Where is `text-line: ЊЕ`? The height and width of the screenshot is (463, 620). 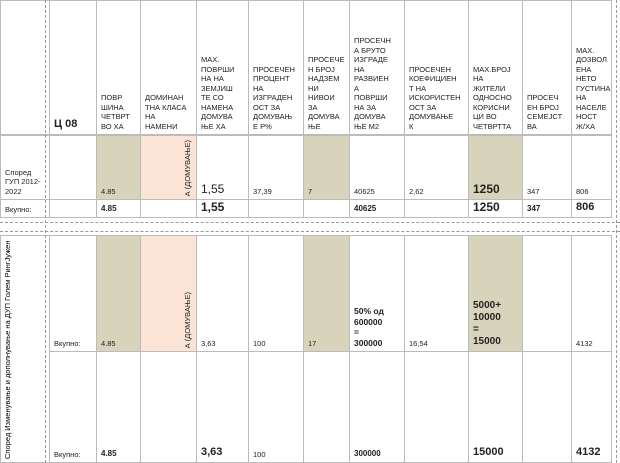 text-line: ЊЕ is located at coordinates (314, 126).